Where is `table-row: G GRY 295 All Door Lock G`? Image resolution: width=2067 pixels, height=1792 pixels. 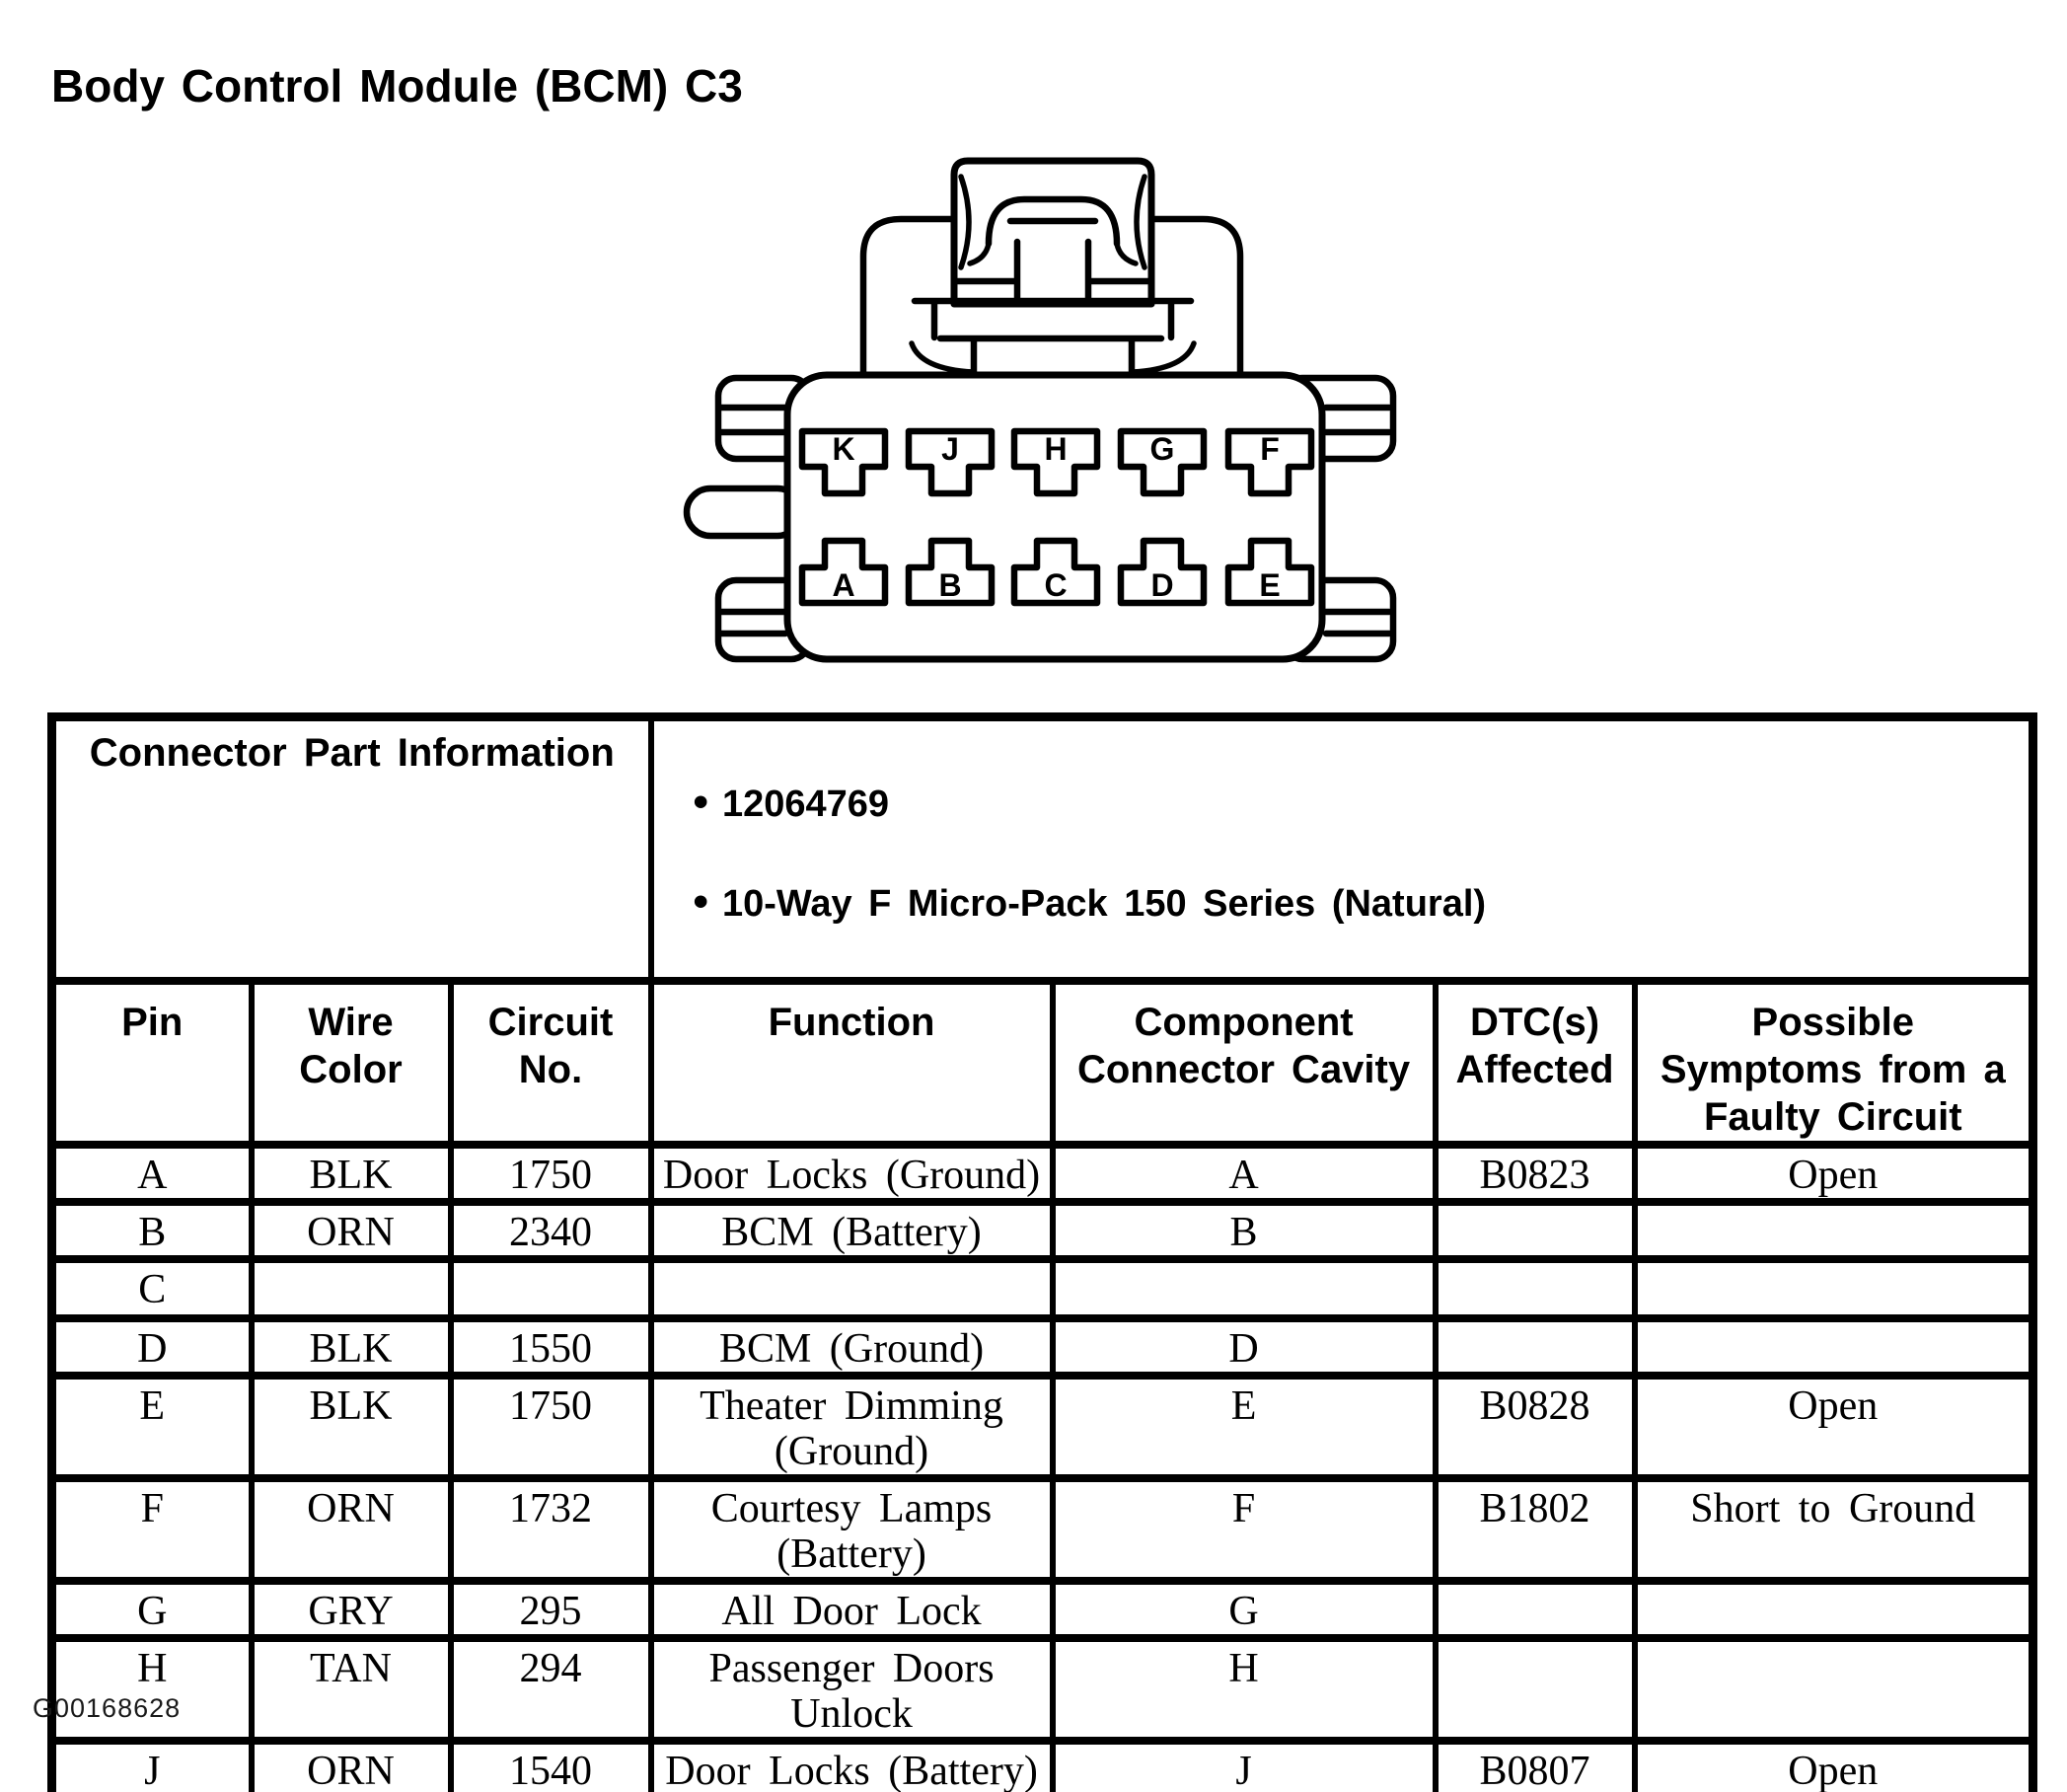
table-row: G GRY 295 All Door Lock G is located at coordinates (1042, 1609).